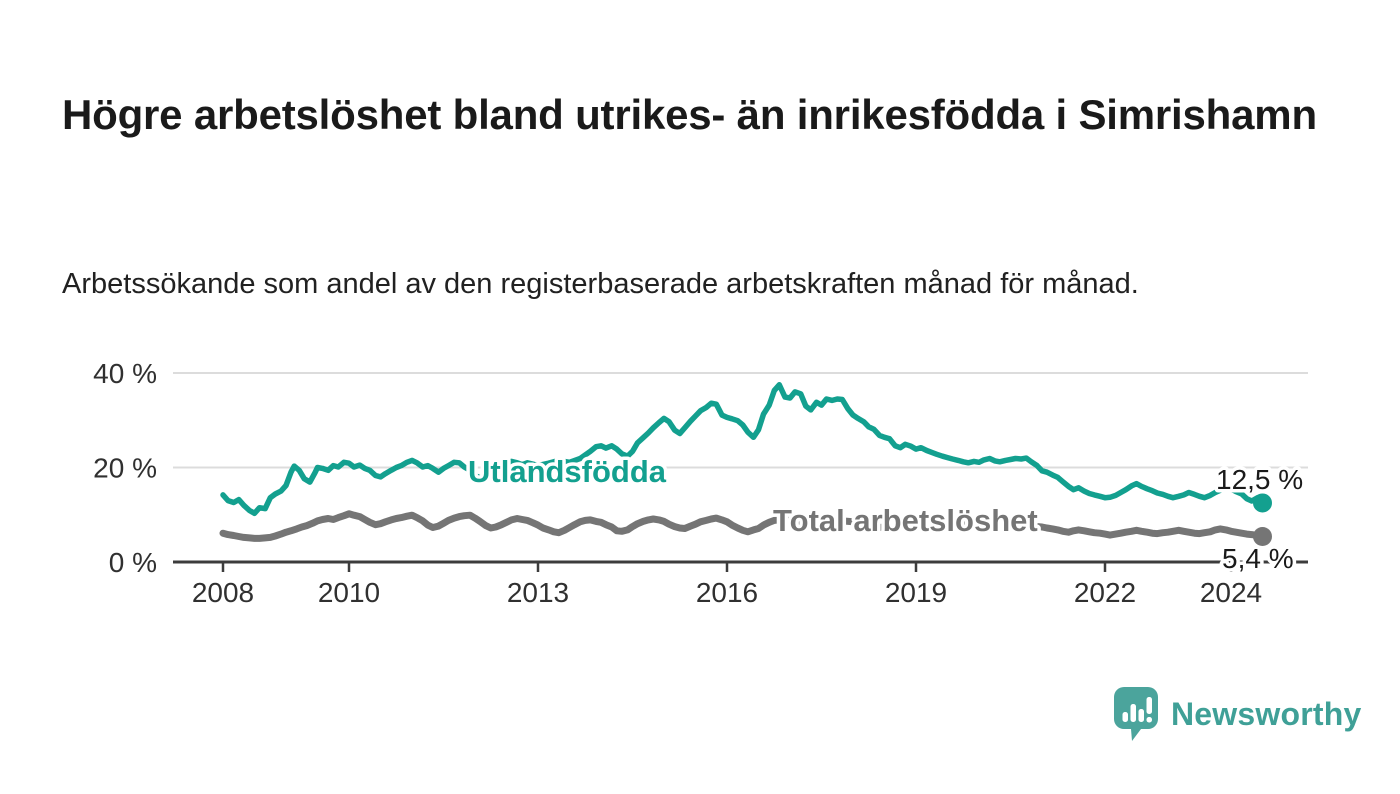 The height and width of the screenshot is (794, 1400). What do you see at coordinates (1258, 558) in the screenshot?
I see `end-value-label-total-arbetsl-shet: 5,4 %` at bounding box center [1258, 558].